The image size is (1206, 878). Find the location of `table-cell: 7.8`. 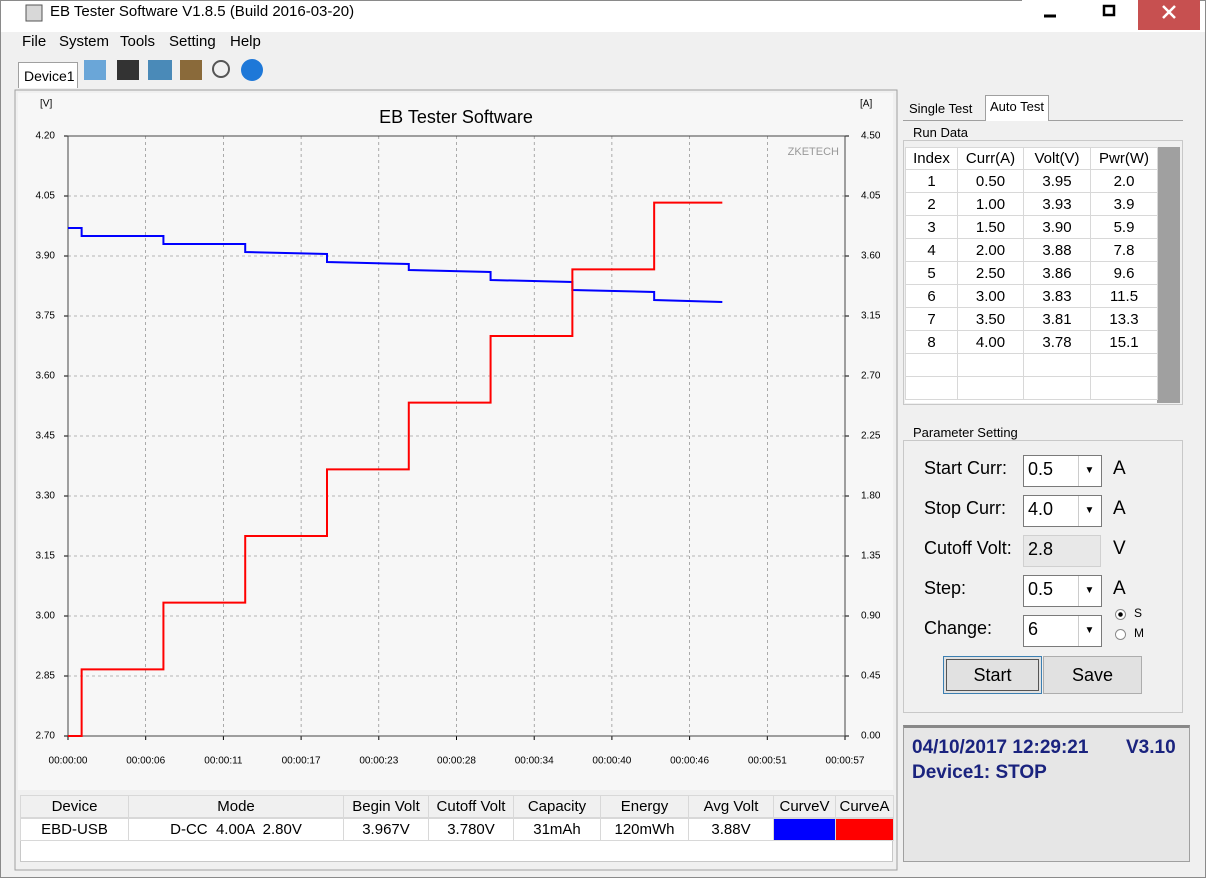

table-cell: 7.8 is located at coordinates (1124, 250).